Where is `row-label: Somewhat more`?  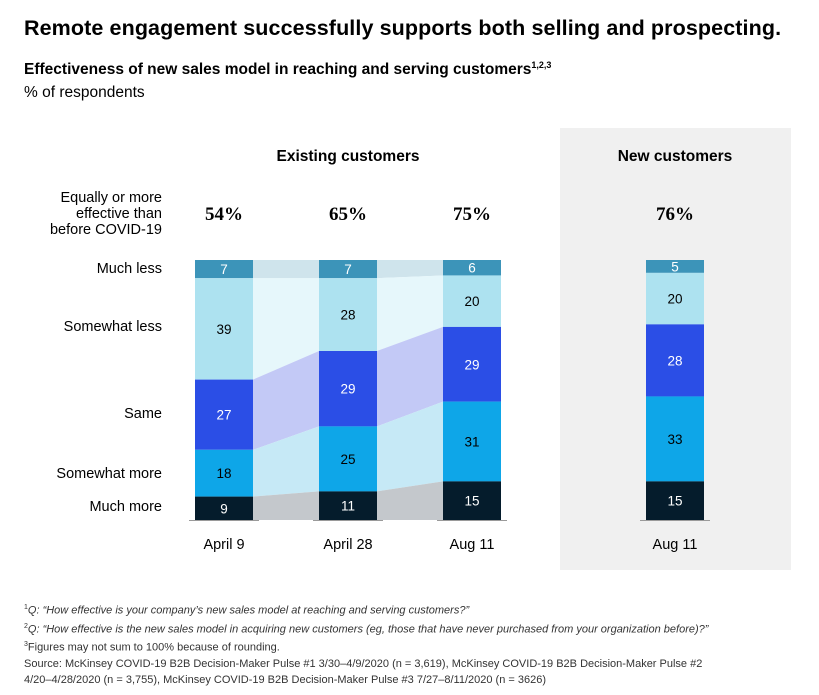
row-label: Somewhat more is located at coordinates (109, 474).